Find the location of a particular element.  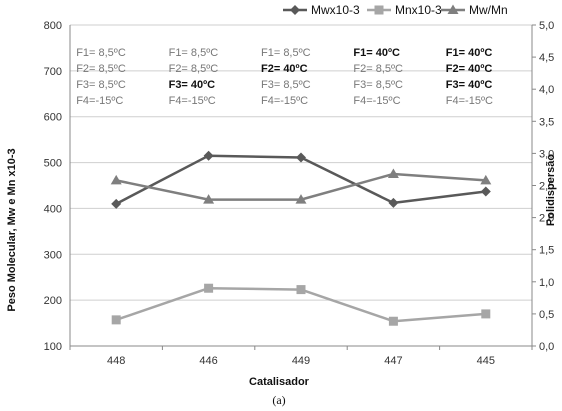

legend-item: Mw/Mn is located at coordinates (474, 10).